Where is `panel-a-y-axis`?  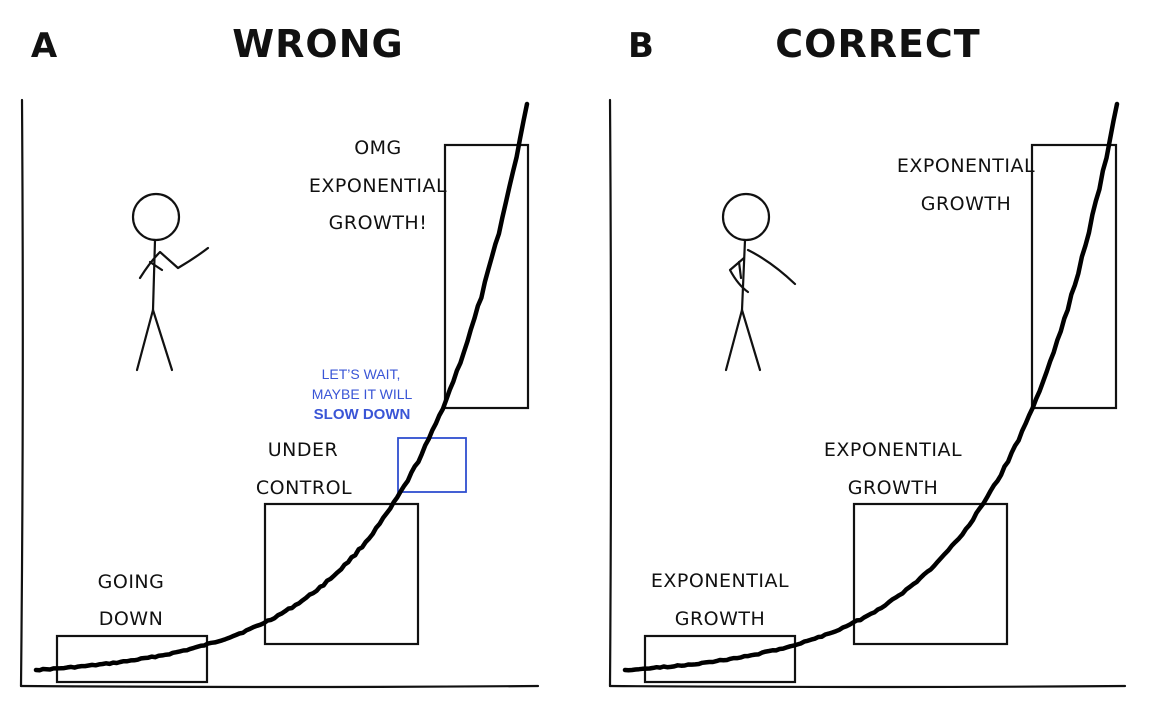
panel-a-y-axis is located at coordinates (21, 393).